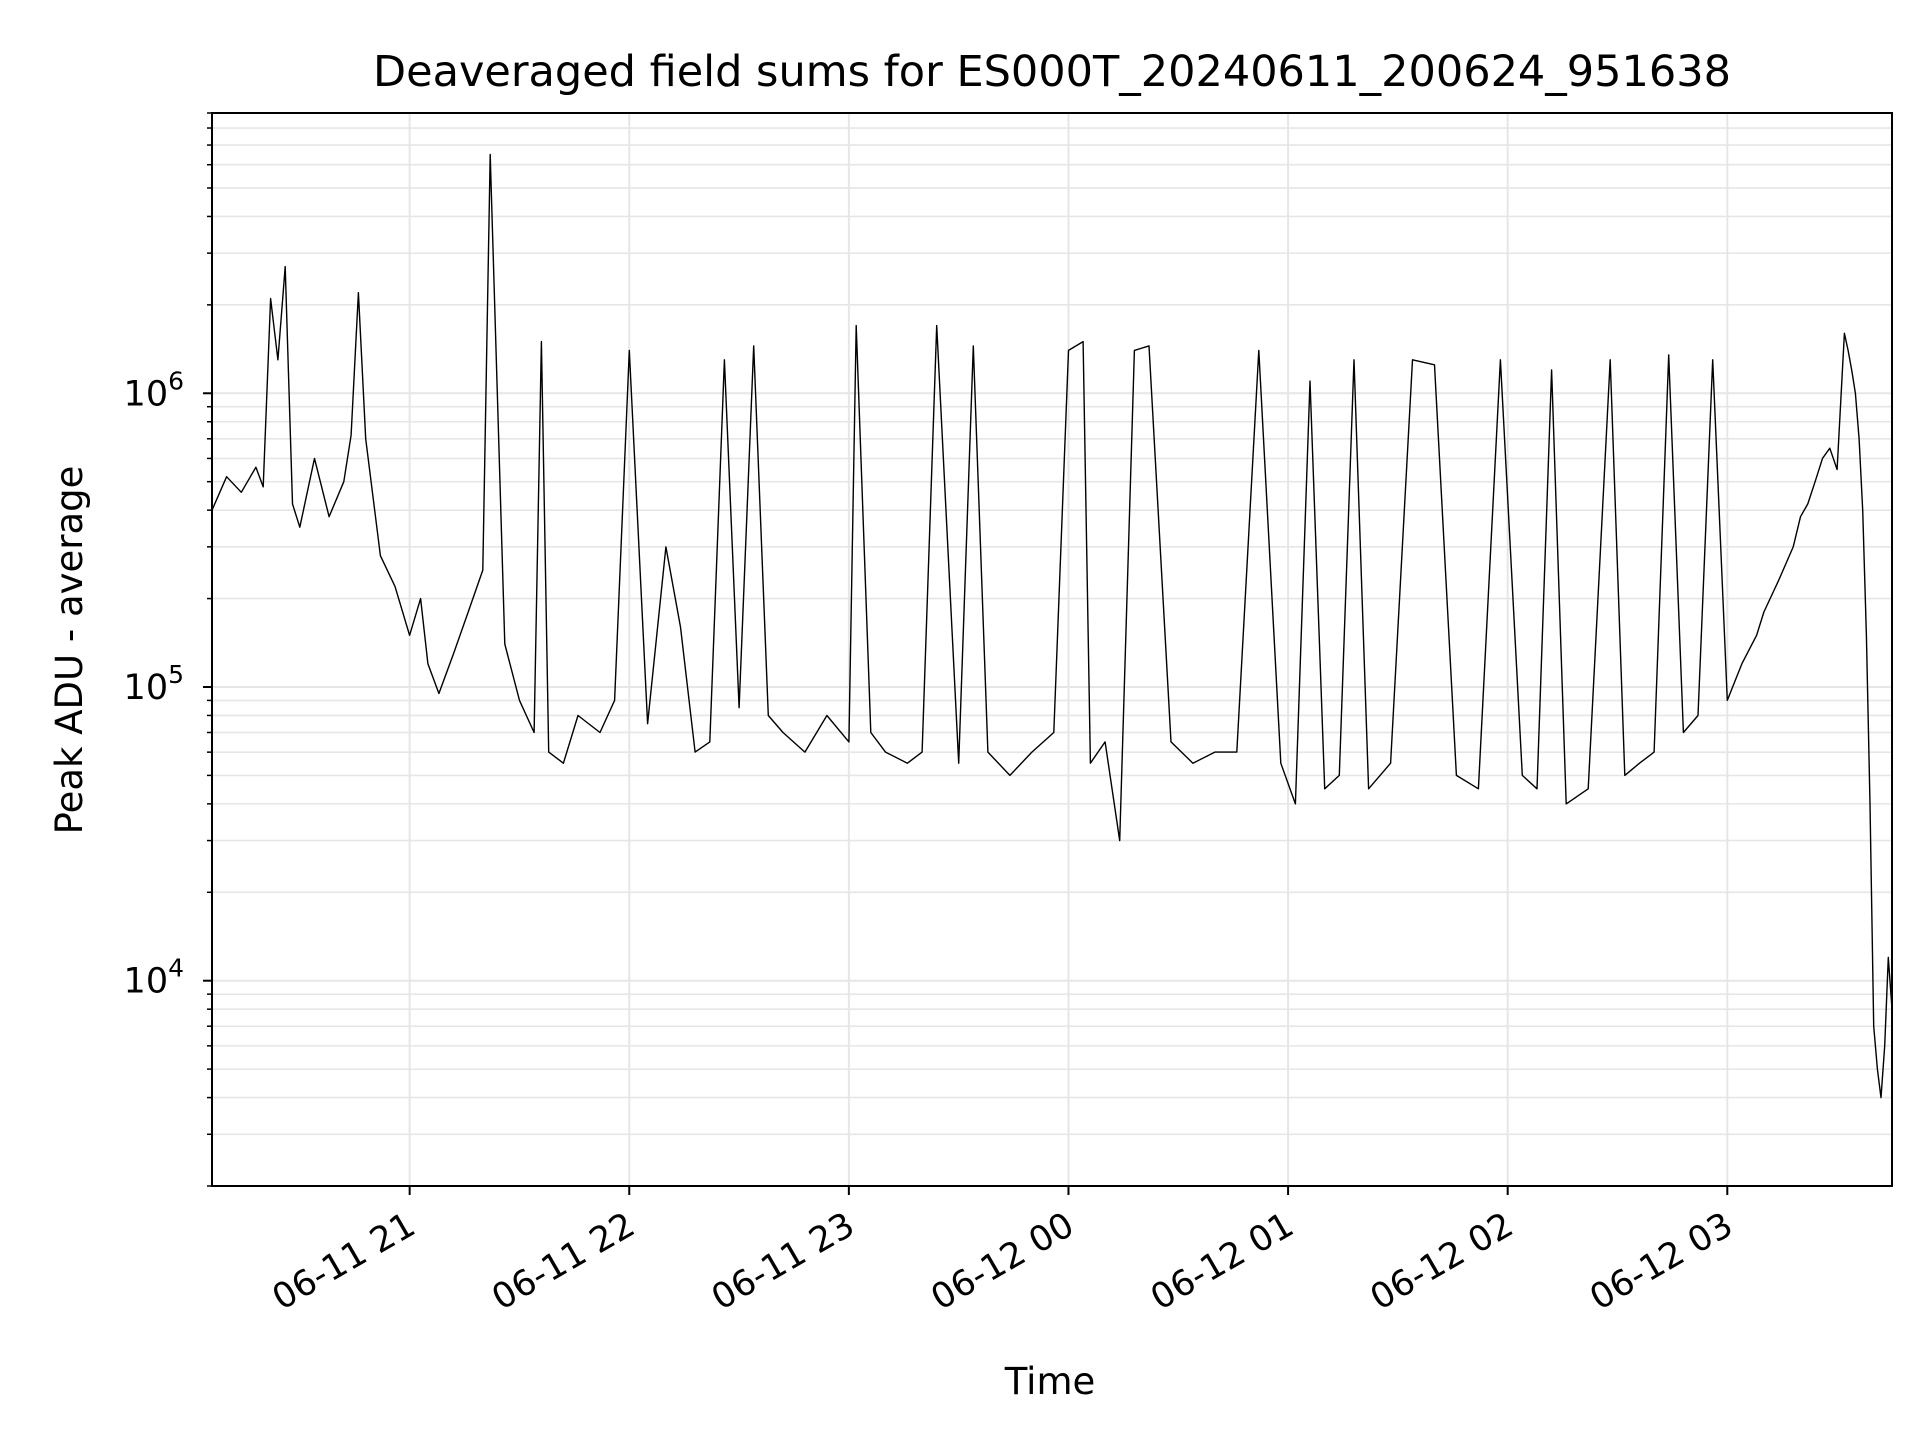  What do you see at coordinates (1442, 1261) in the screenshot?
I see `x-tick-label: 06-12 02` at bounding box center [1442, 1261].